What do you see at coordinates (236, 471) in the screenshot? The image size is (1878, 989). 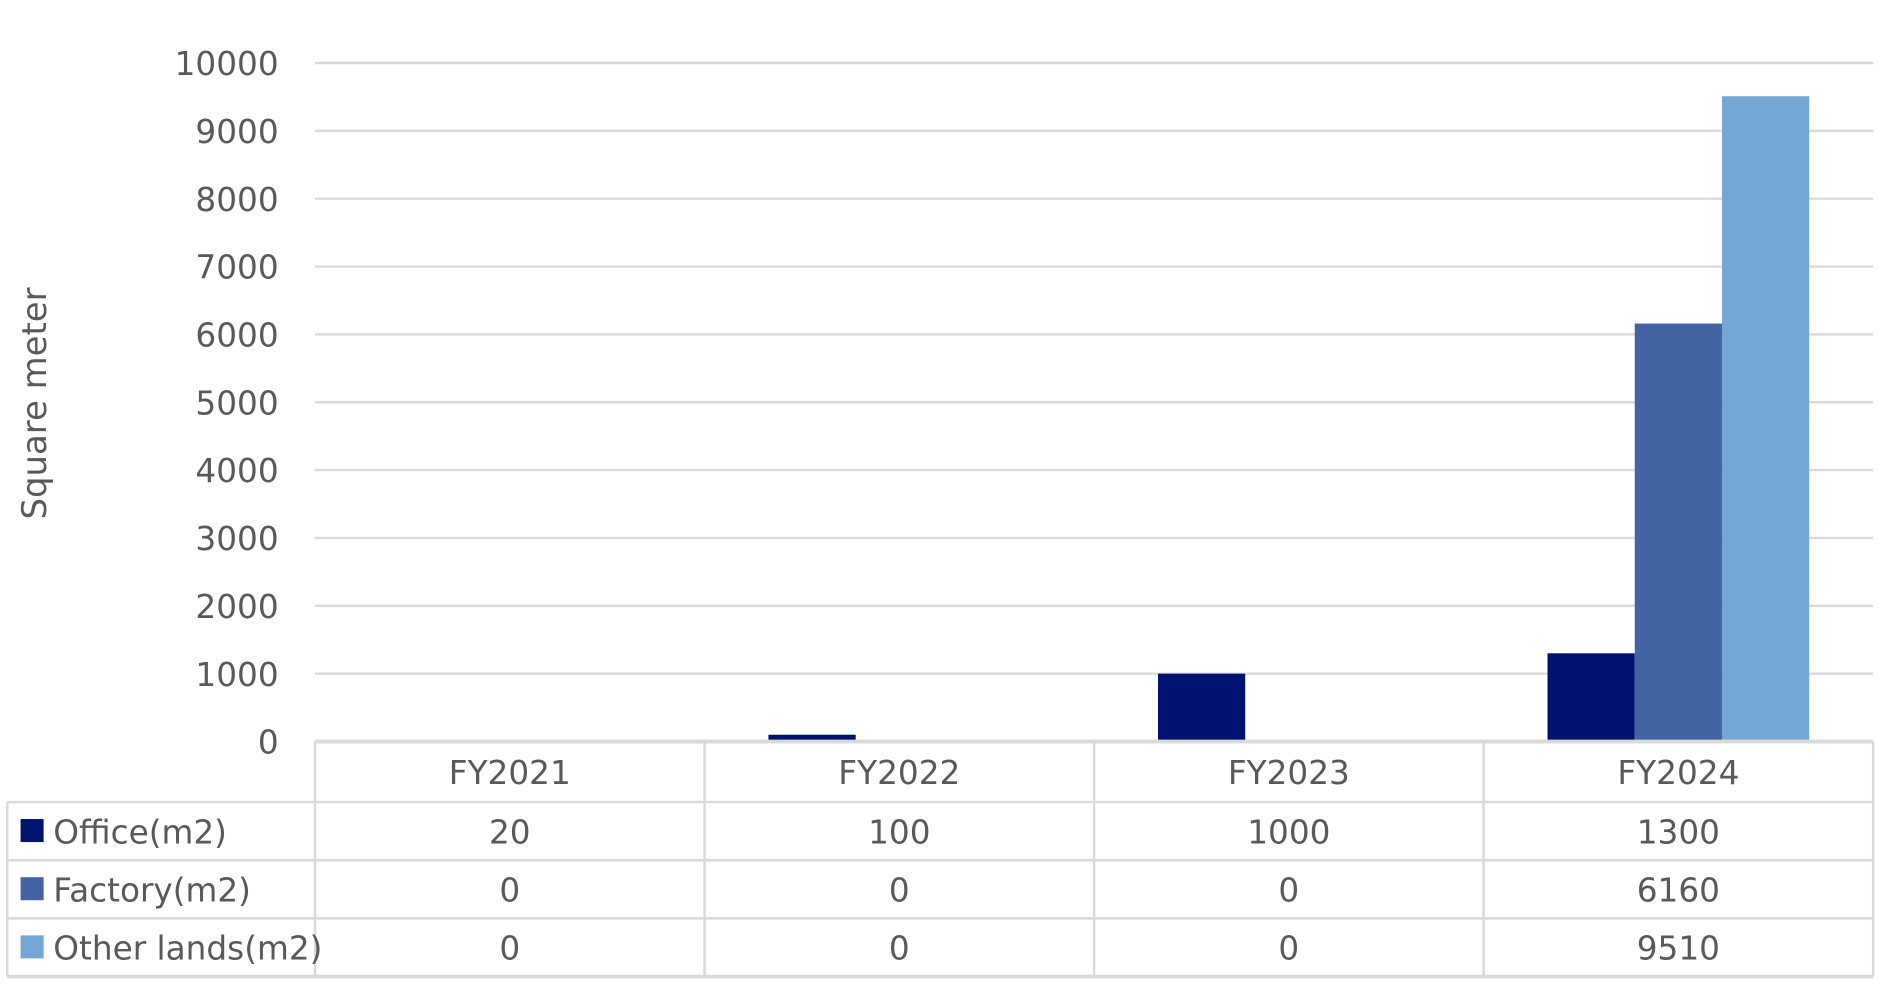 I see `y-tick-label: 4000` at bounding box center [236, 471].